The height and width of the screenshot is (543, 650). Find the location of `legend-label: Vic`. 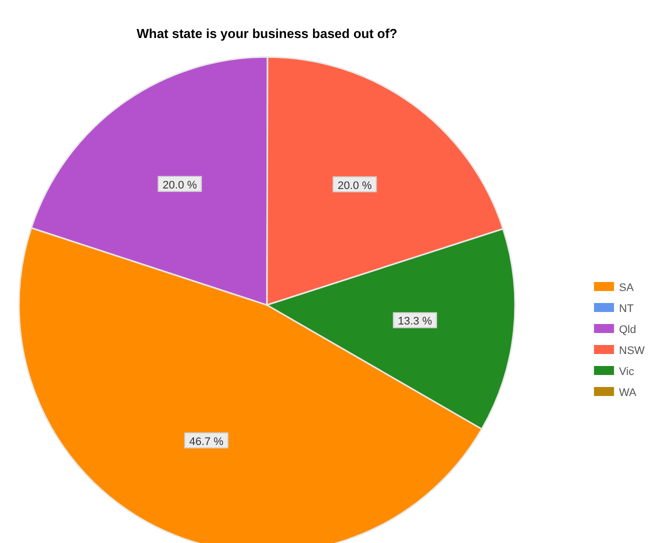

legend-label: Vic is located at coordinates (627, 372).